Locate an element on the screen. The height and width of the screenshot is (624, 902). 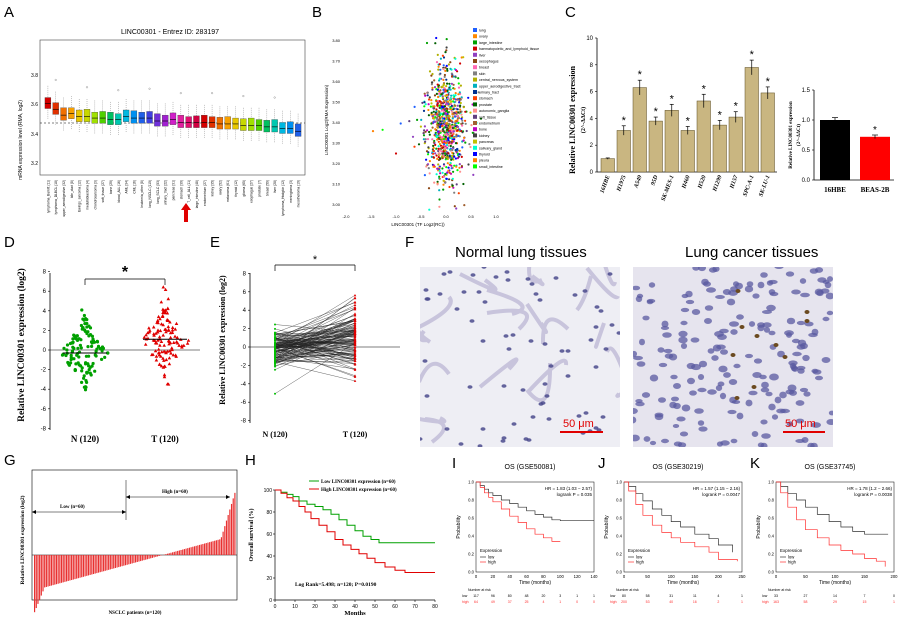
panelI-ytick: 0.6 is located at coordinates (471, 518).